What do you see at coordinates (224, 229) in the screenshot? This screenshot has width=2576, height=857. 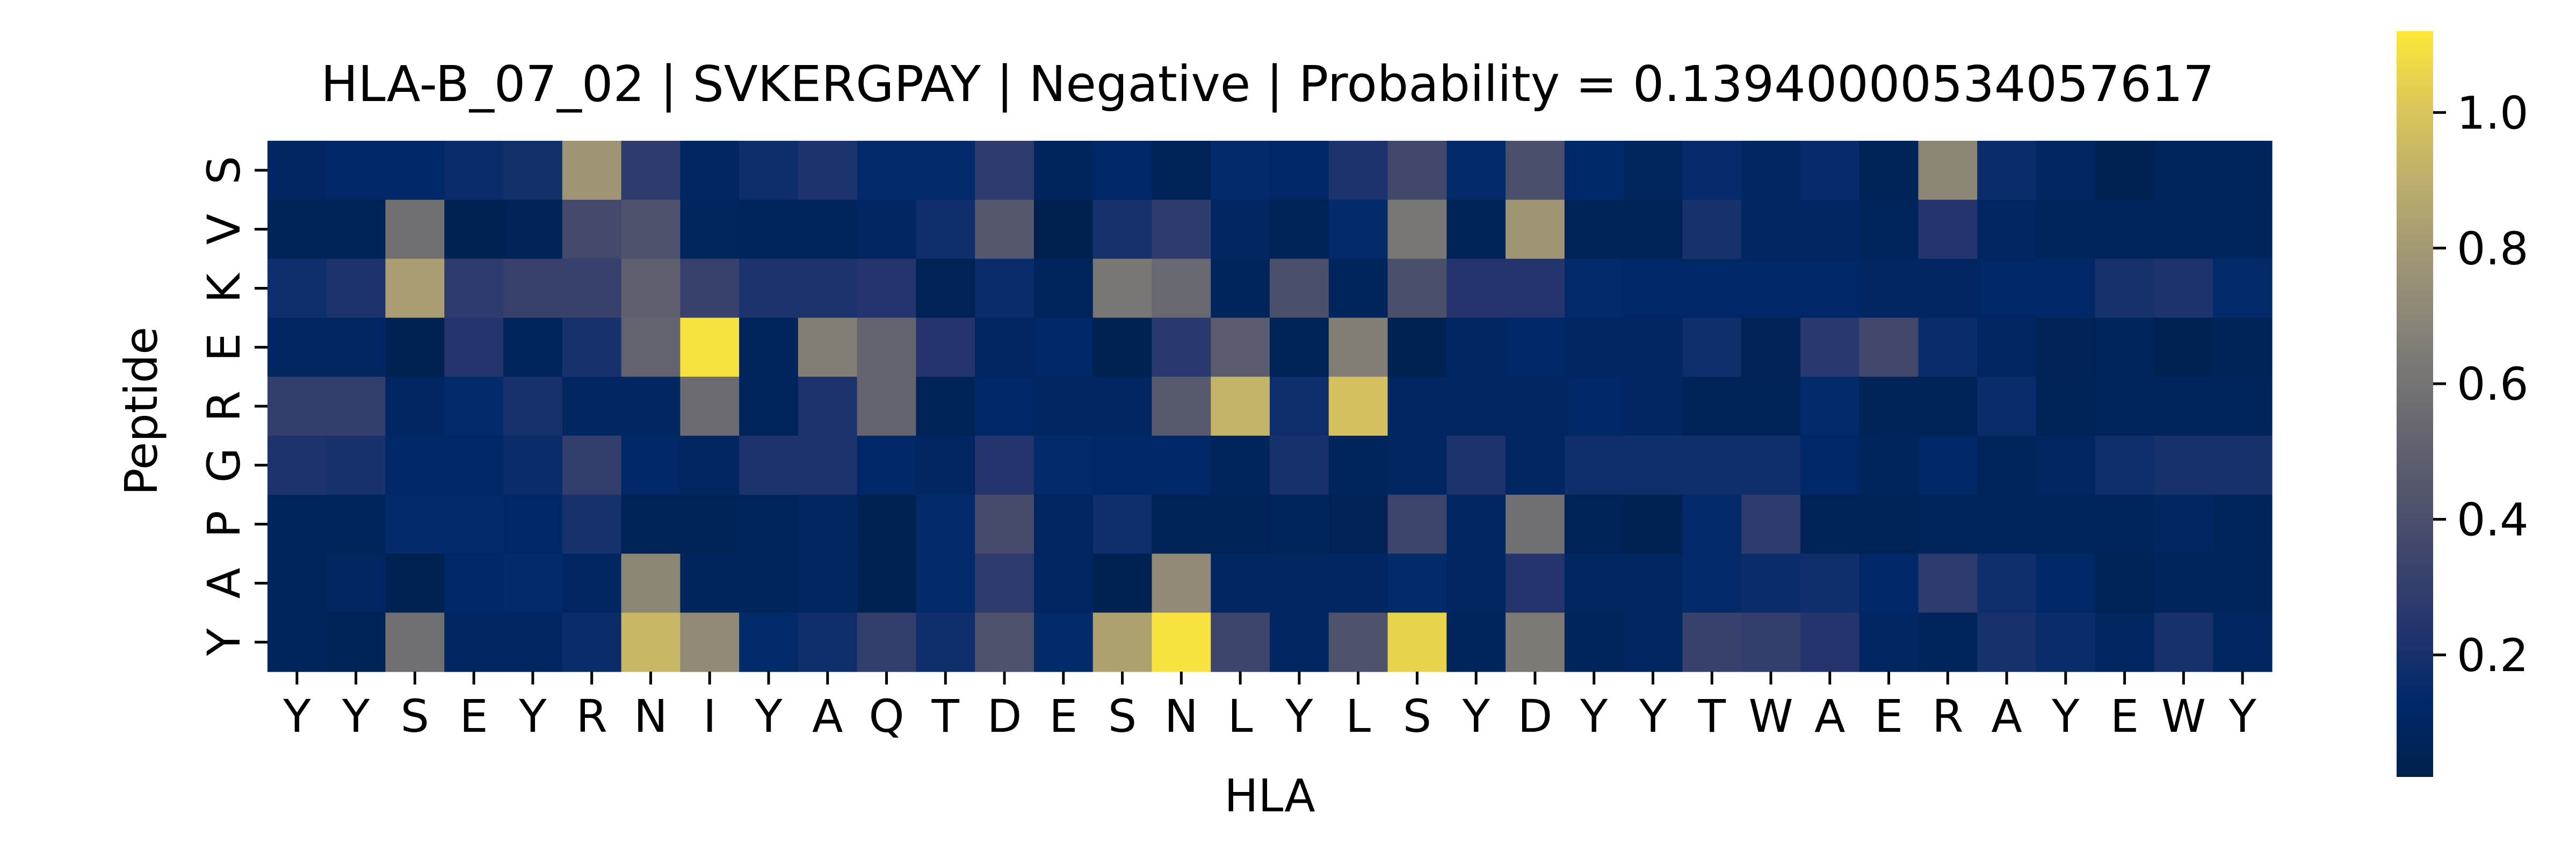 I see `y-tick-label: V` at bounding box center [224, 229].